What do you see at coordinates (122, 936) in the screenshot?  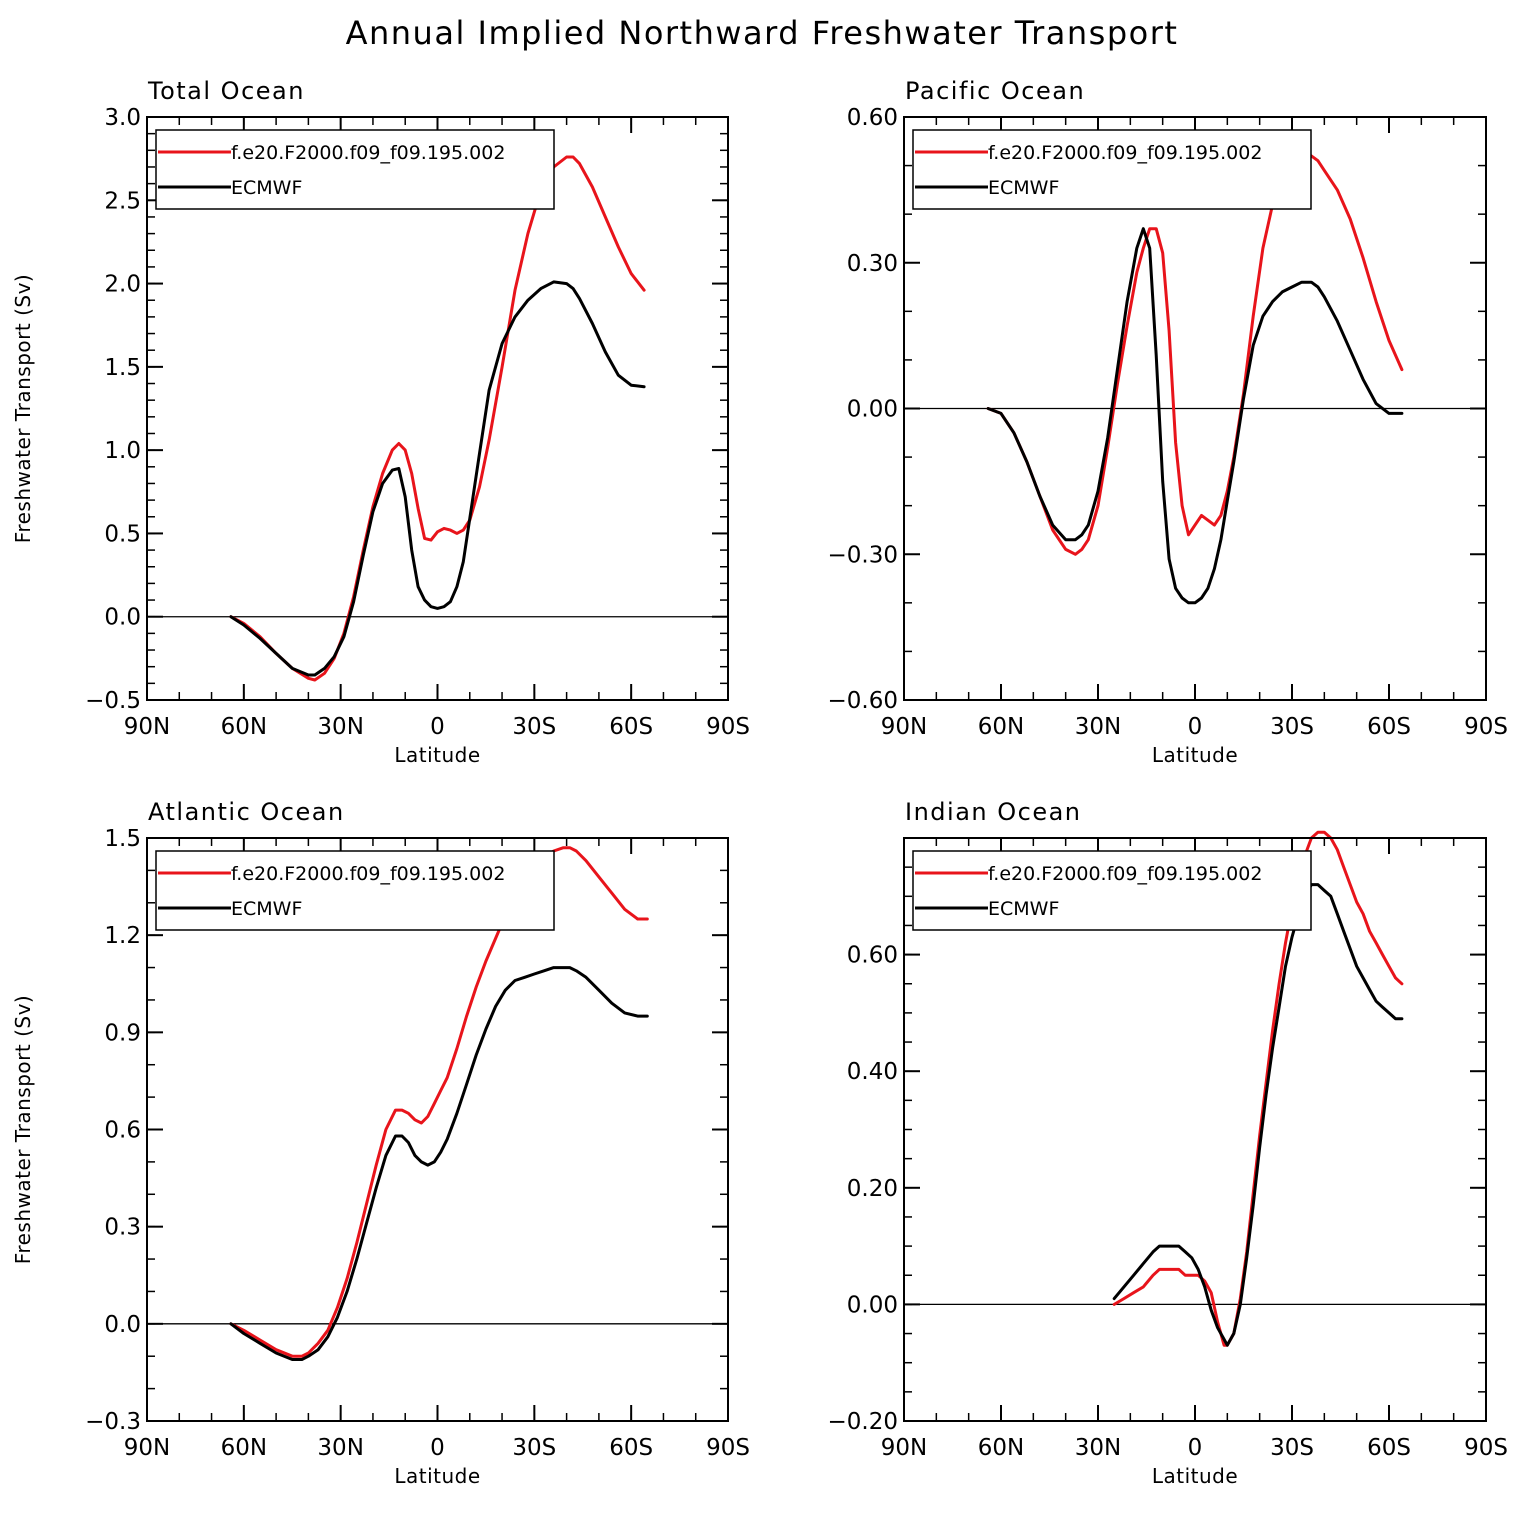 I see `y-tick-label: 1.2` at bounding box center [122, 936].